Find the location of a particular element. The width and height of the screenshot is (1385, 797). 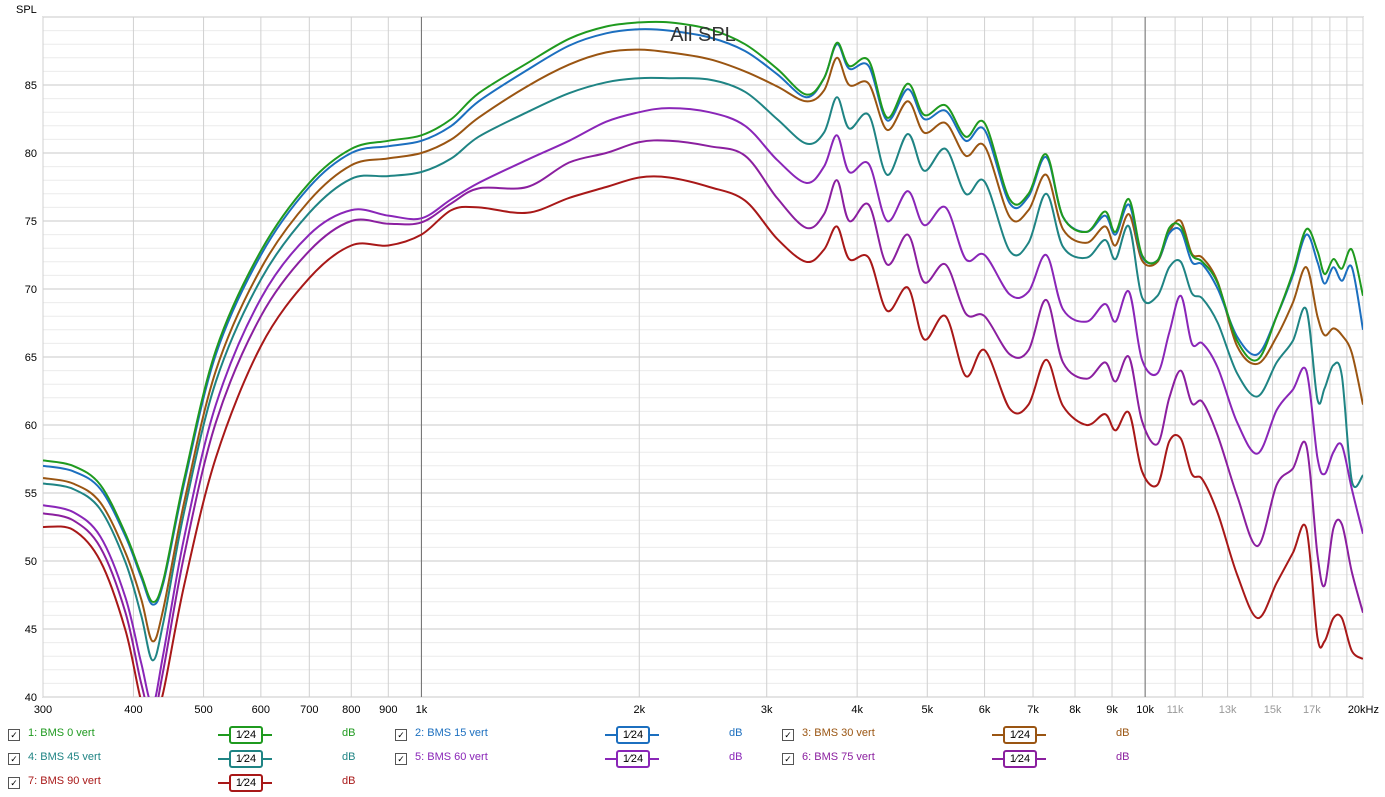

x-tick-label: 20kHz is located at coordinates (1363, 710).